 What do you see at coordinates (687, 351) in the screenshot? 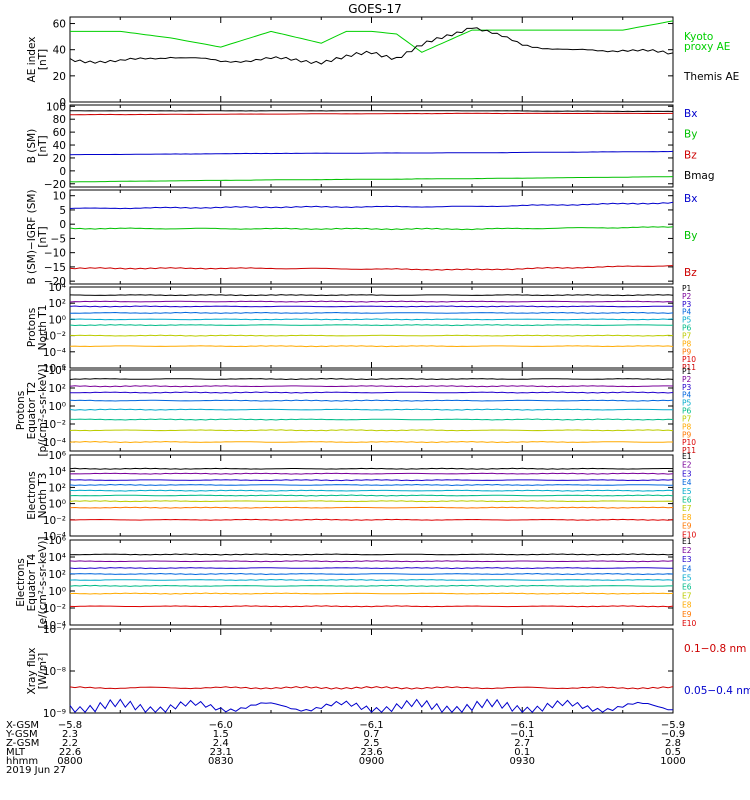
I see `channel-label: P9` at bounding box center [687, 351].